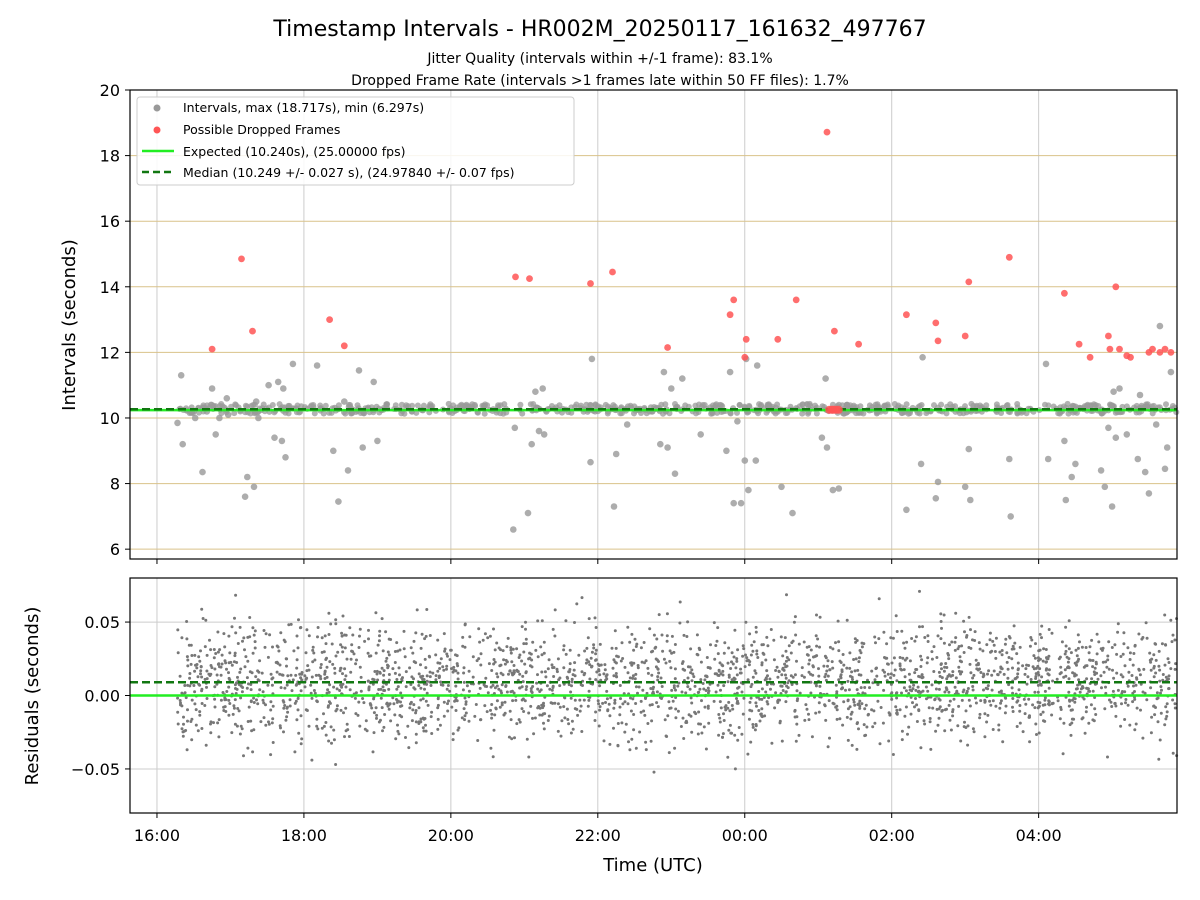 This screenshot has width=1200, height=900. Describe the element at coordinates (294, 151) in the screenshot. I see `legend-label-expected: Expected (10.240s), (25.00000 fps)` at that location.